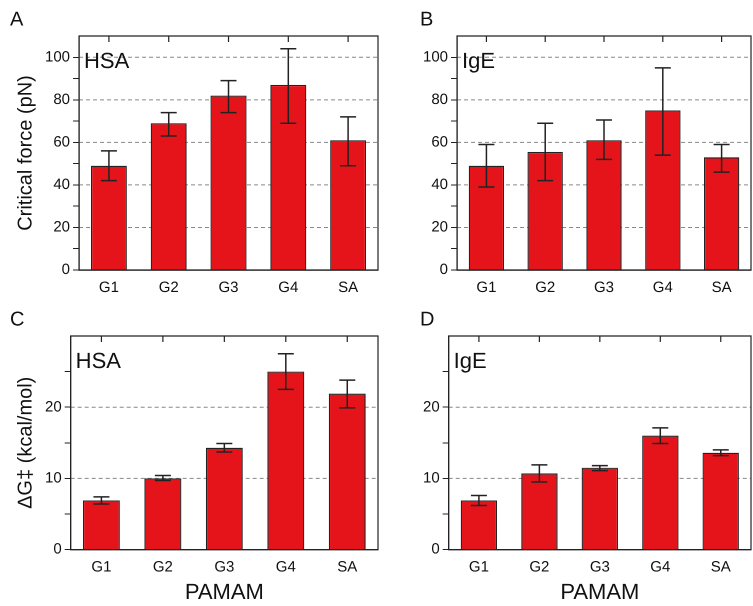  Describe the element at coordinates (17, 19) in the screenshot. I see `chart-title: A` at that location.